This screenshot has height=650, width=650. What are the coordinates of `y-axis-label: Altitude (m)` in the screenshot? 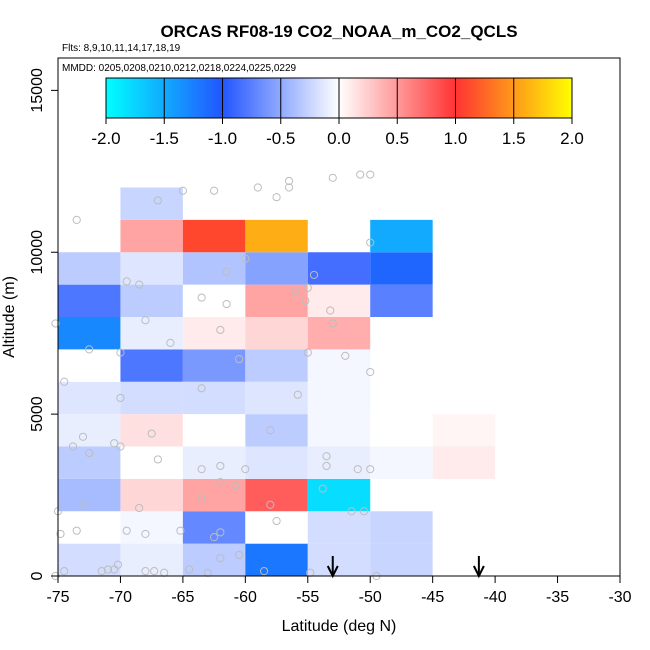 It's located at (9, 317).